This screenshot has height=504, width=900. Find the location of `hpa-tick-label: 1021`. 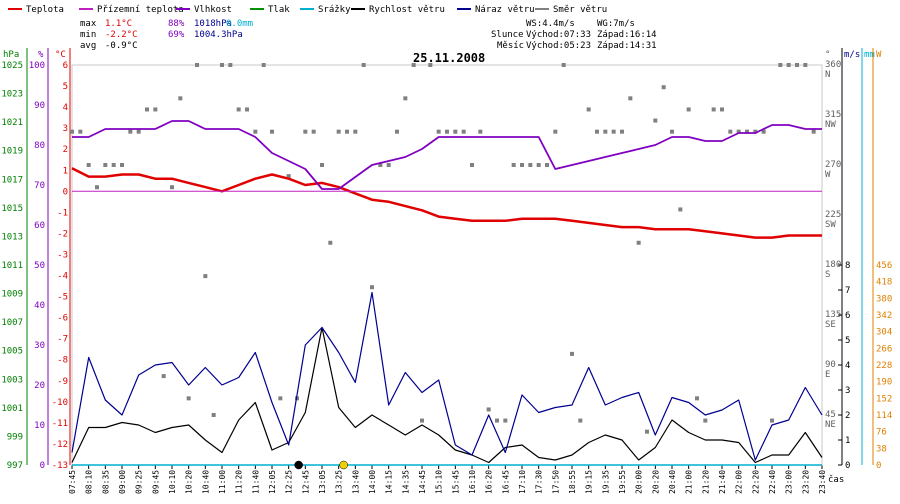

hpa-tick-label: 1021 is located at coordinates (12, 123).